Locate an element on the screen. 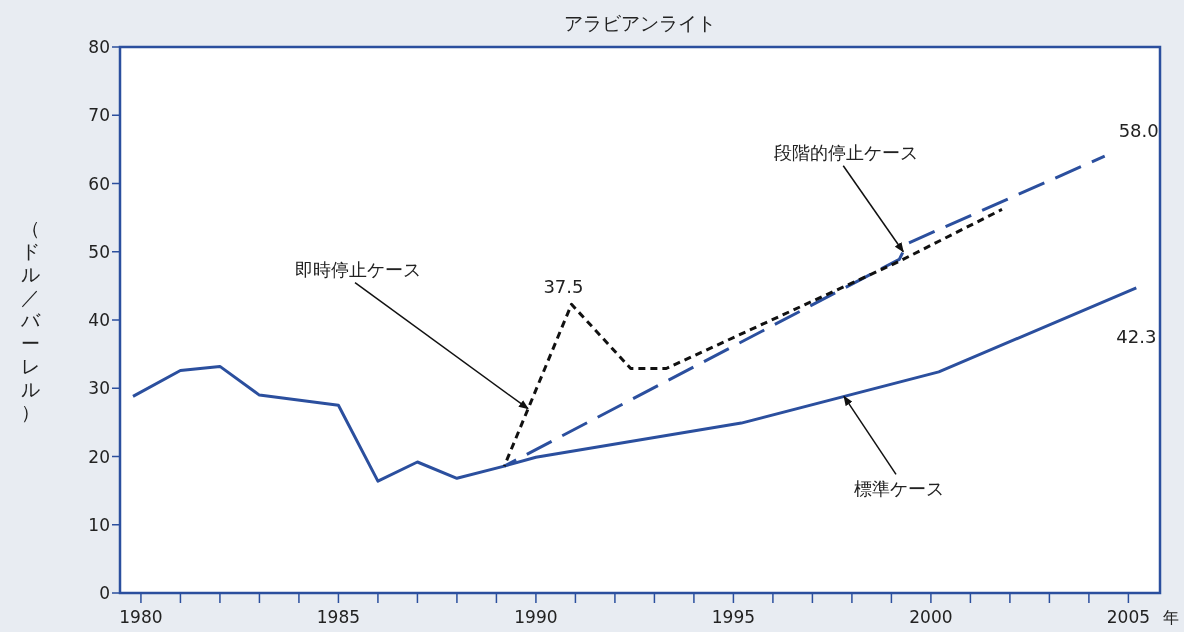  annotation: 42.3 is located at coordinates (1136, 336).